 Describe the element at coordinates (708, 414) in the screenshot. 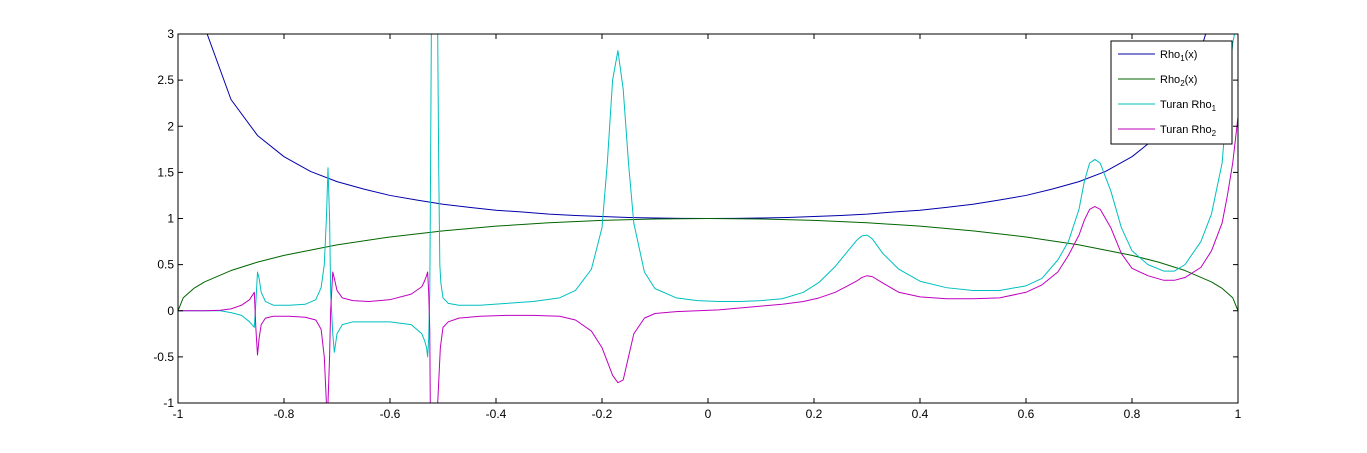

I see `x-tick-label: 0` at that location.